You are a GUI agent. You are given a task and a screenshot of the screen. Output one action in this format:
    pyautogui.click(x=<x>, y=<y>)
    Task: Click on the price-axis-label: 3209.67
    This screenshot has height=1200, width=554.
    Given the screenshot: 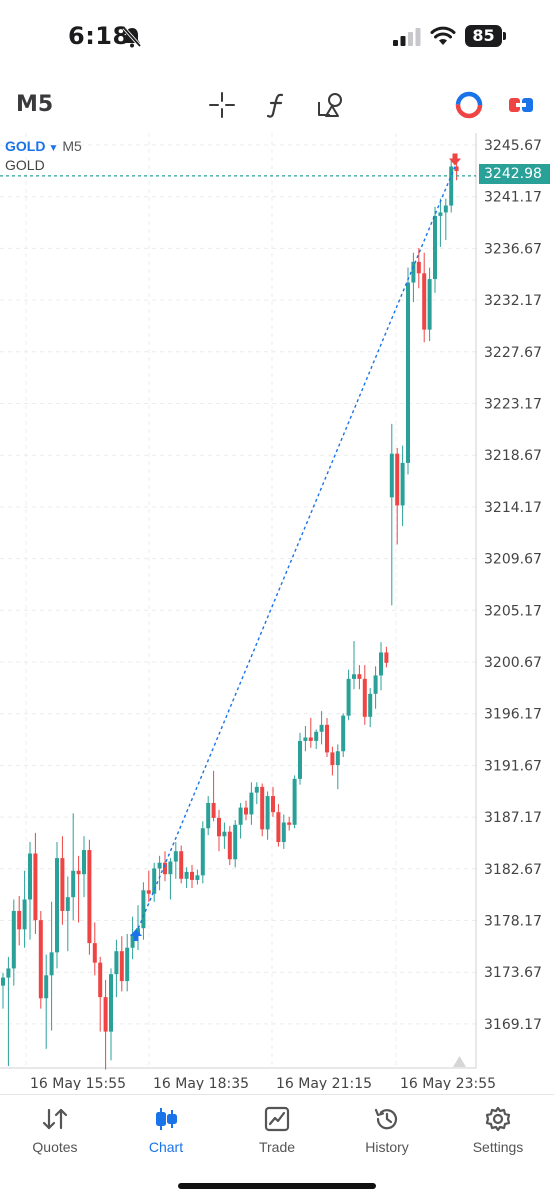 What is the action you would take?
    pyautogui.click(x=513, y=560)
    